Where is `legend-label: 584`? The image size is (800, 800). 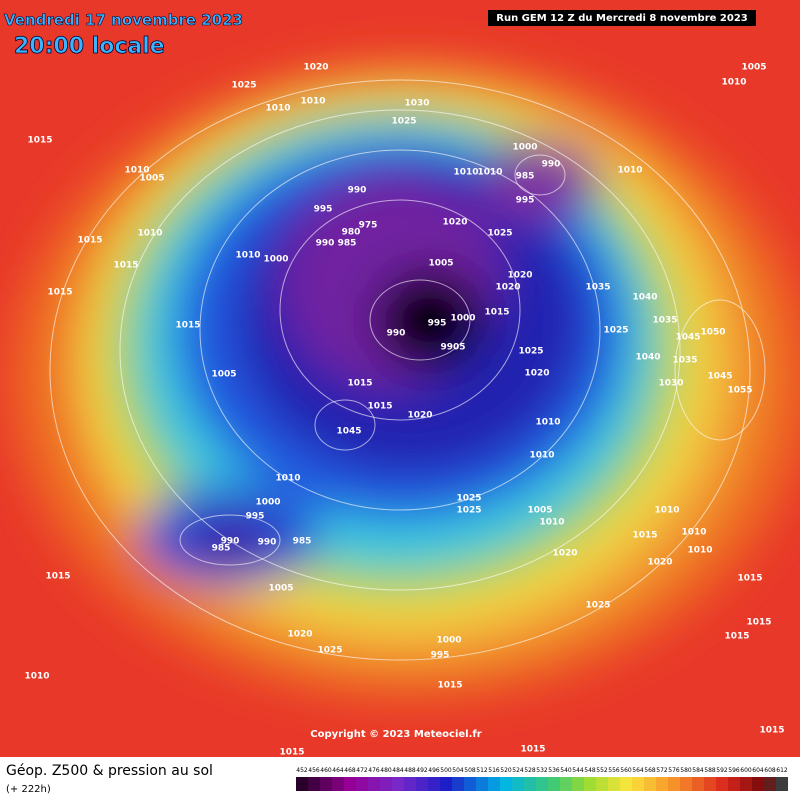 legend-label: 584 is located at coordinates (698, 770).